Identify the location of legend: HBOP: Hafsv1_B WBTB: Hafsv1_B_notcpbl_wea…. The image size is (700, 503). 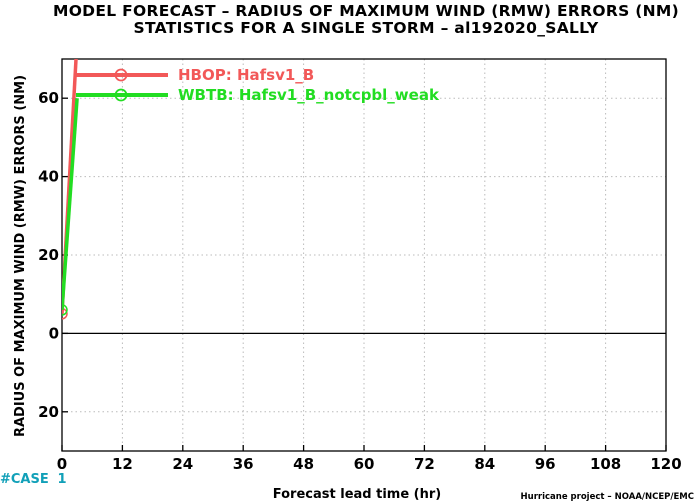
(258, 85).